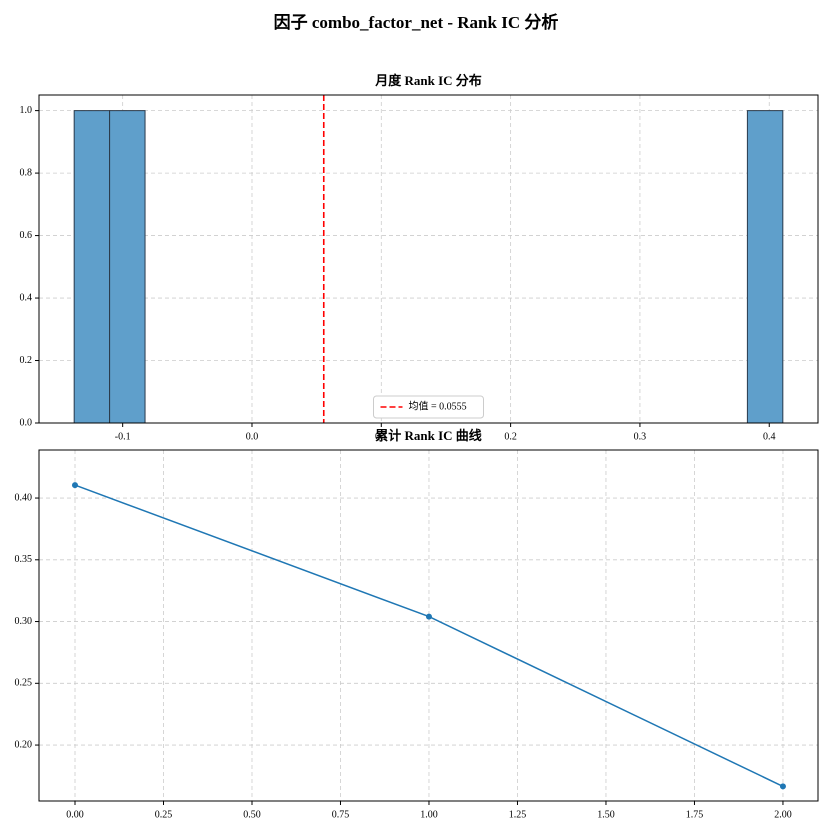 Image resolution: width=832 pixels, height=832 pixels. I want to click on y-tick-label: 0.2, so click(26, 360).